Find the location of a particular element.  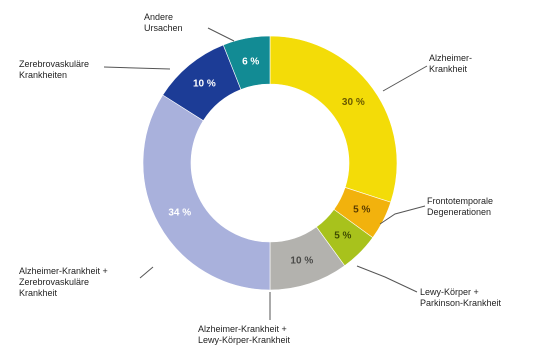

pct-label-alz-lewy: 10 % is located at coordinates (301, 261).